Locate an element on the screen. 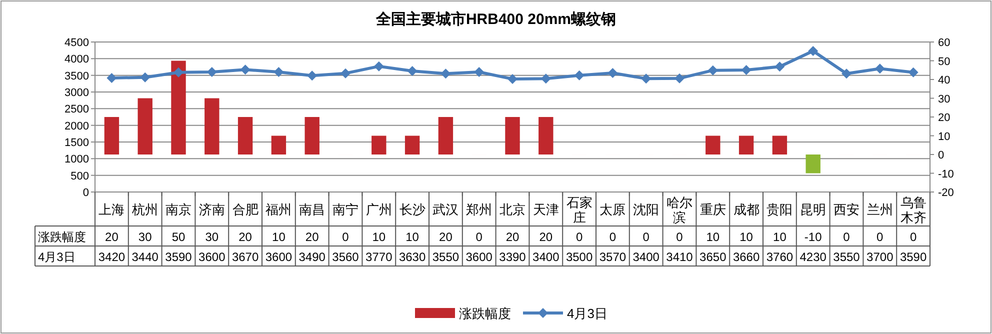 This screenshot has height=334, width=992. x-tick-label: 天津 is located at coordinates (545, 209).